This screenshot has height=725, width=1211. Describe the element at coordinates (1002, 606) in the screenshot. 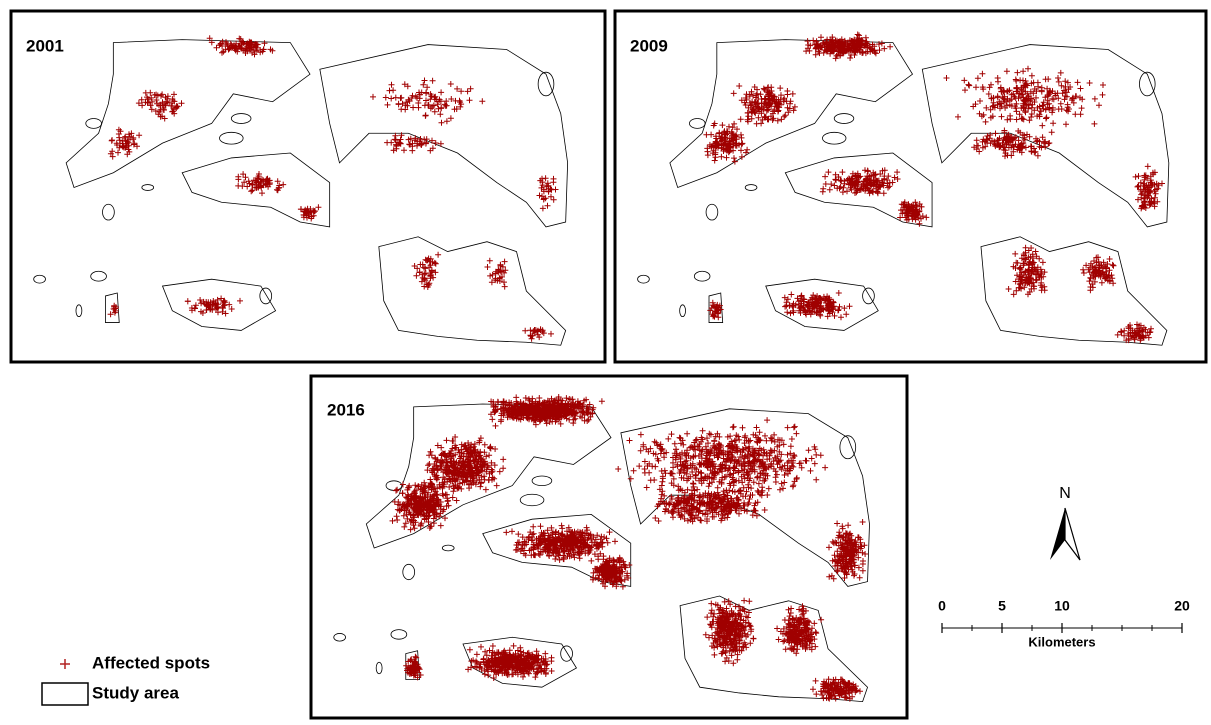

I see `scale-tick-label: 5` at that location.